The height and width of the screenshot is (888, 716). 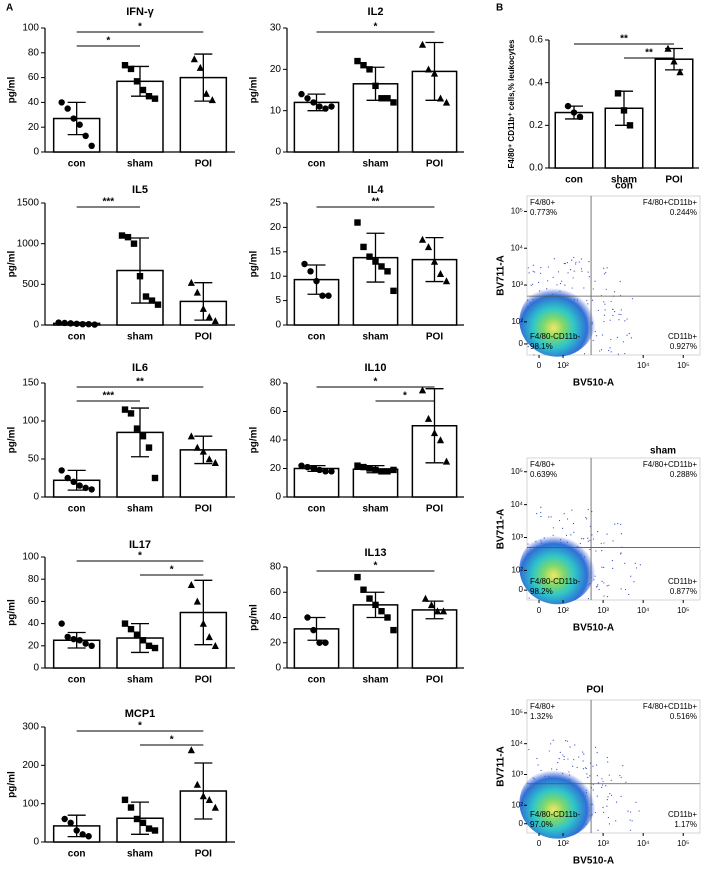 What do you see at coordinates (670, 202) in the screenshot?
I see `quadrant-name: F4/80+CD11b+` at bounding box center [670, 202].